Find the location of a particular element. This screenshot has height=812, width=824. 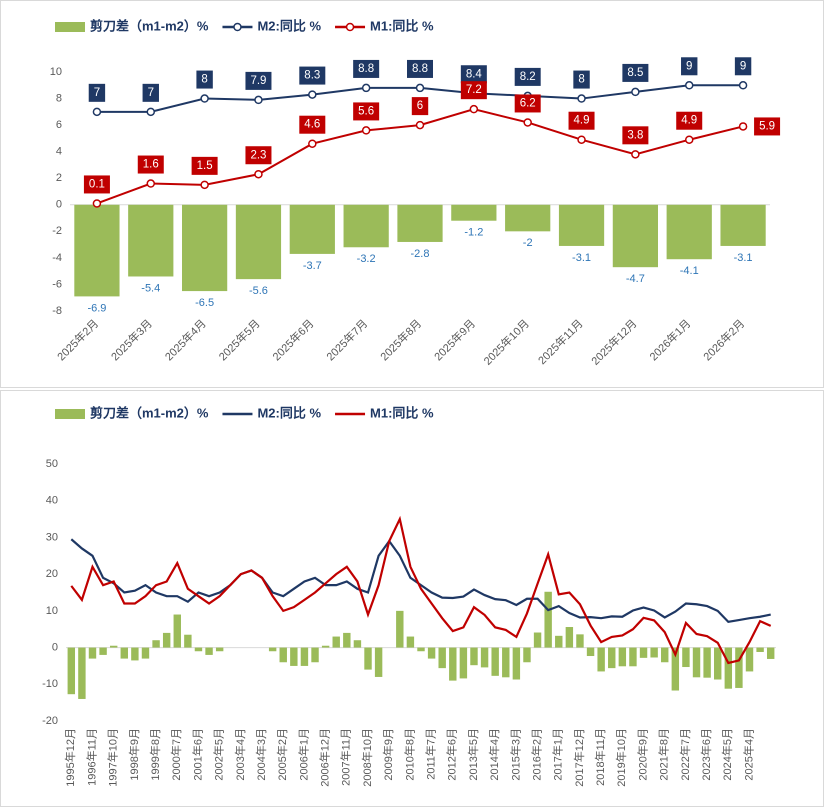

data-label: 4.9 is located at coordinates (689, 120).